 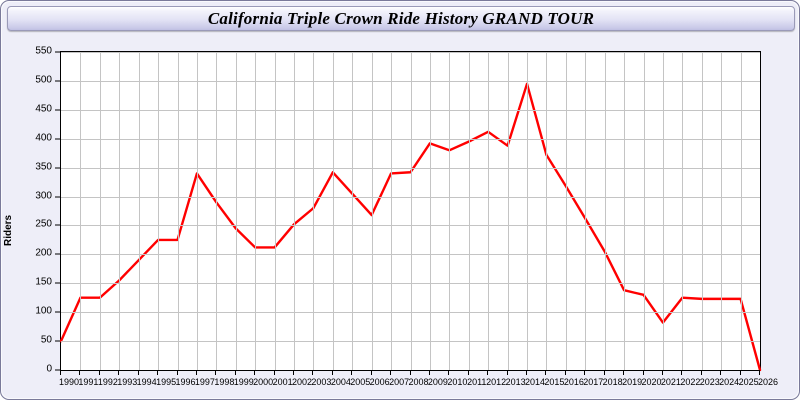 What do you see at coordinates (88, 382) in the screenshot?
I see `x-axis-tick-label: 1991` at bounding box center [88, 382].